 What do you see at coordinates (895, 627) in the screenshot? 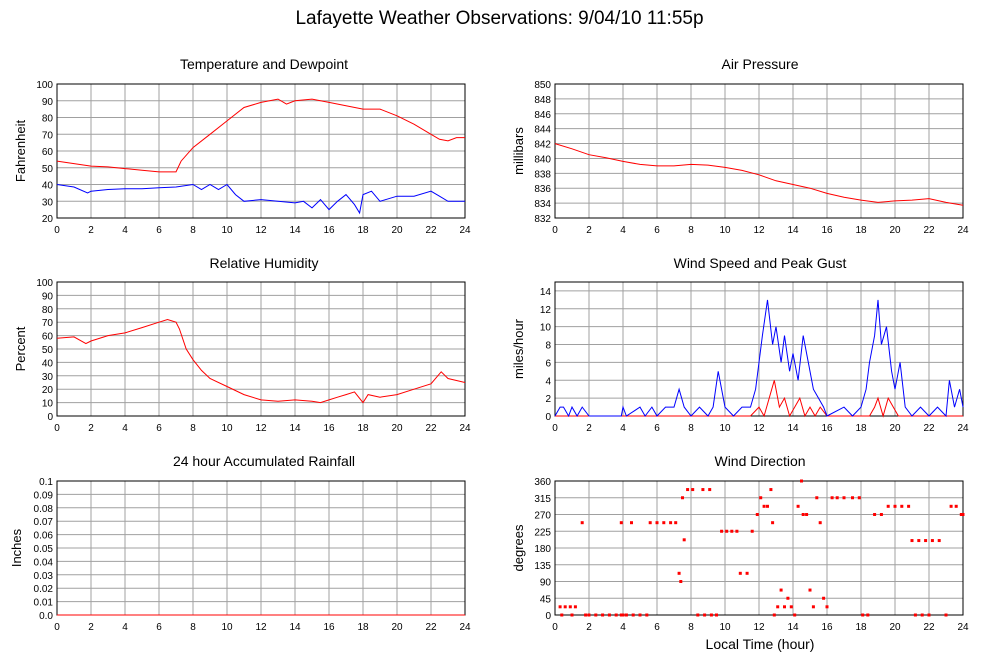
I see `wind_dir-x-tick-label: 20` at bounding box center [895, 627].